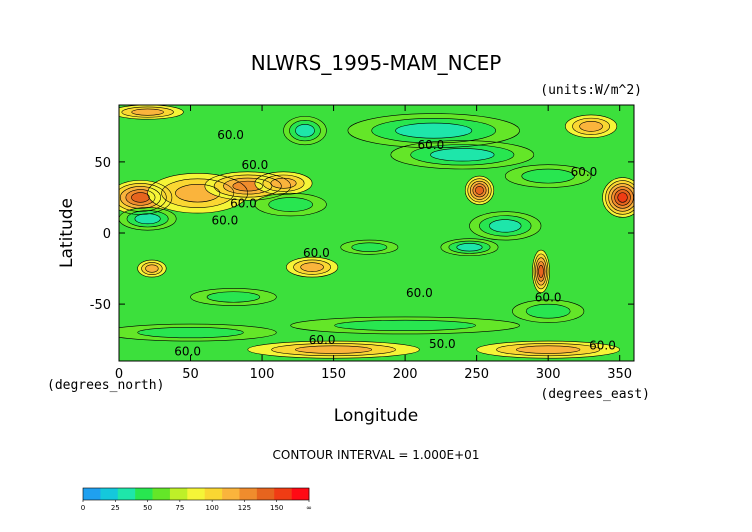 This screenshot has width=752, height=532. I want to click on contour-label: 50.0, so click(442, 344).